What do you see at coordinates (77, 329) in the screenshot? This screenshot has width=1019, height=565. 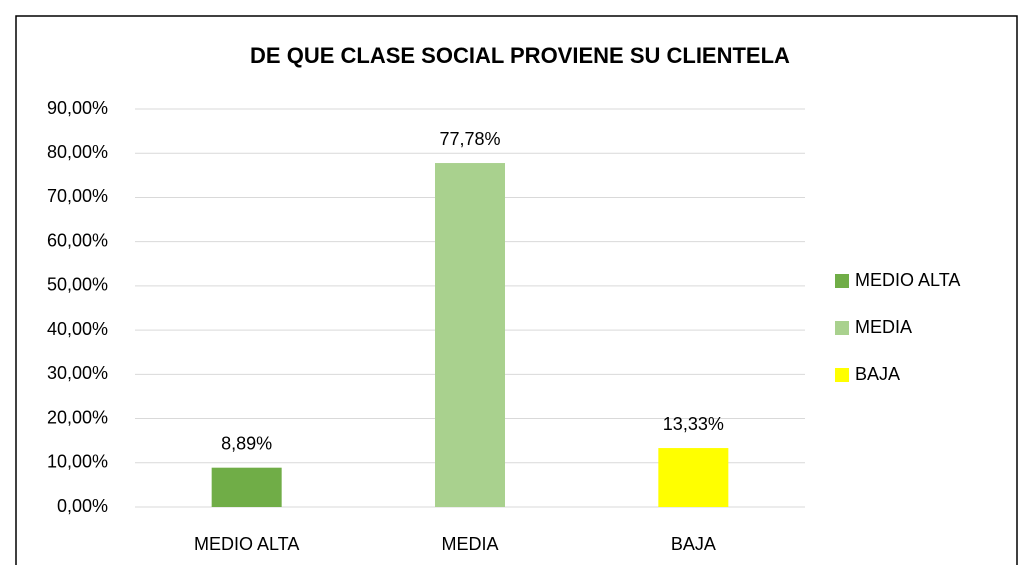 I see `y-tick-label: 40,00%` at bounding box center [77, 329].